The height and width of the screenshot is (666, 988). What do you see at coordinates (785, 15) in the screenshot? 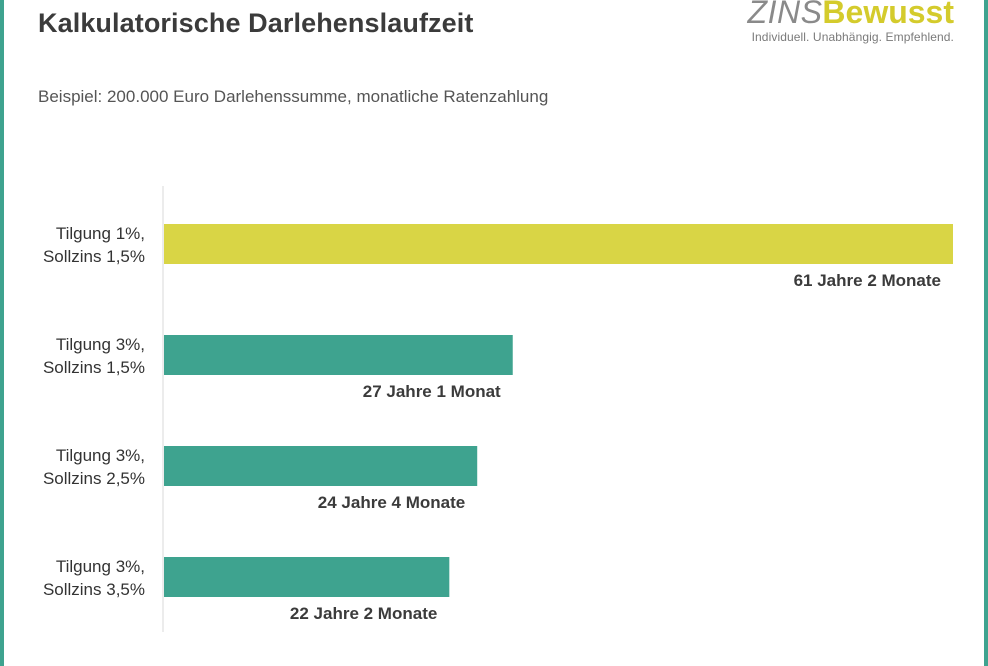
I see `logo-part-zins: ZINS` at bounding box center [785, 15].